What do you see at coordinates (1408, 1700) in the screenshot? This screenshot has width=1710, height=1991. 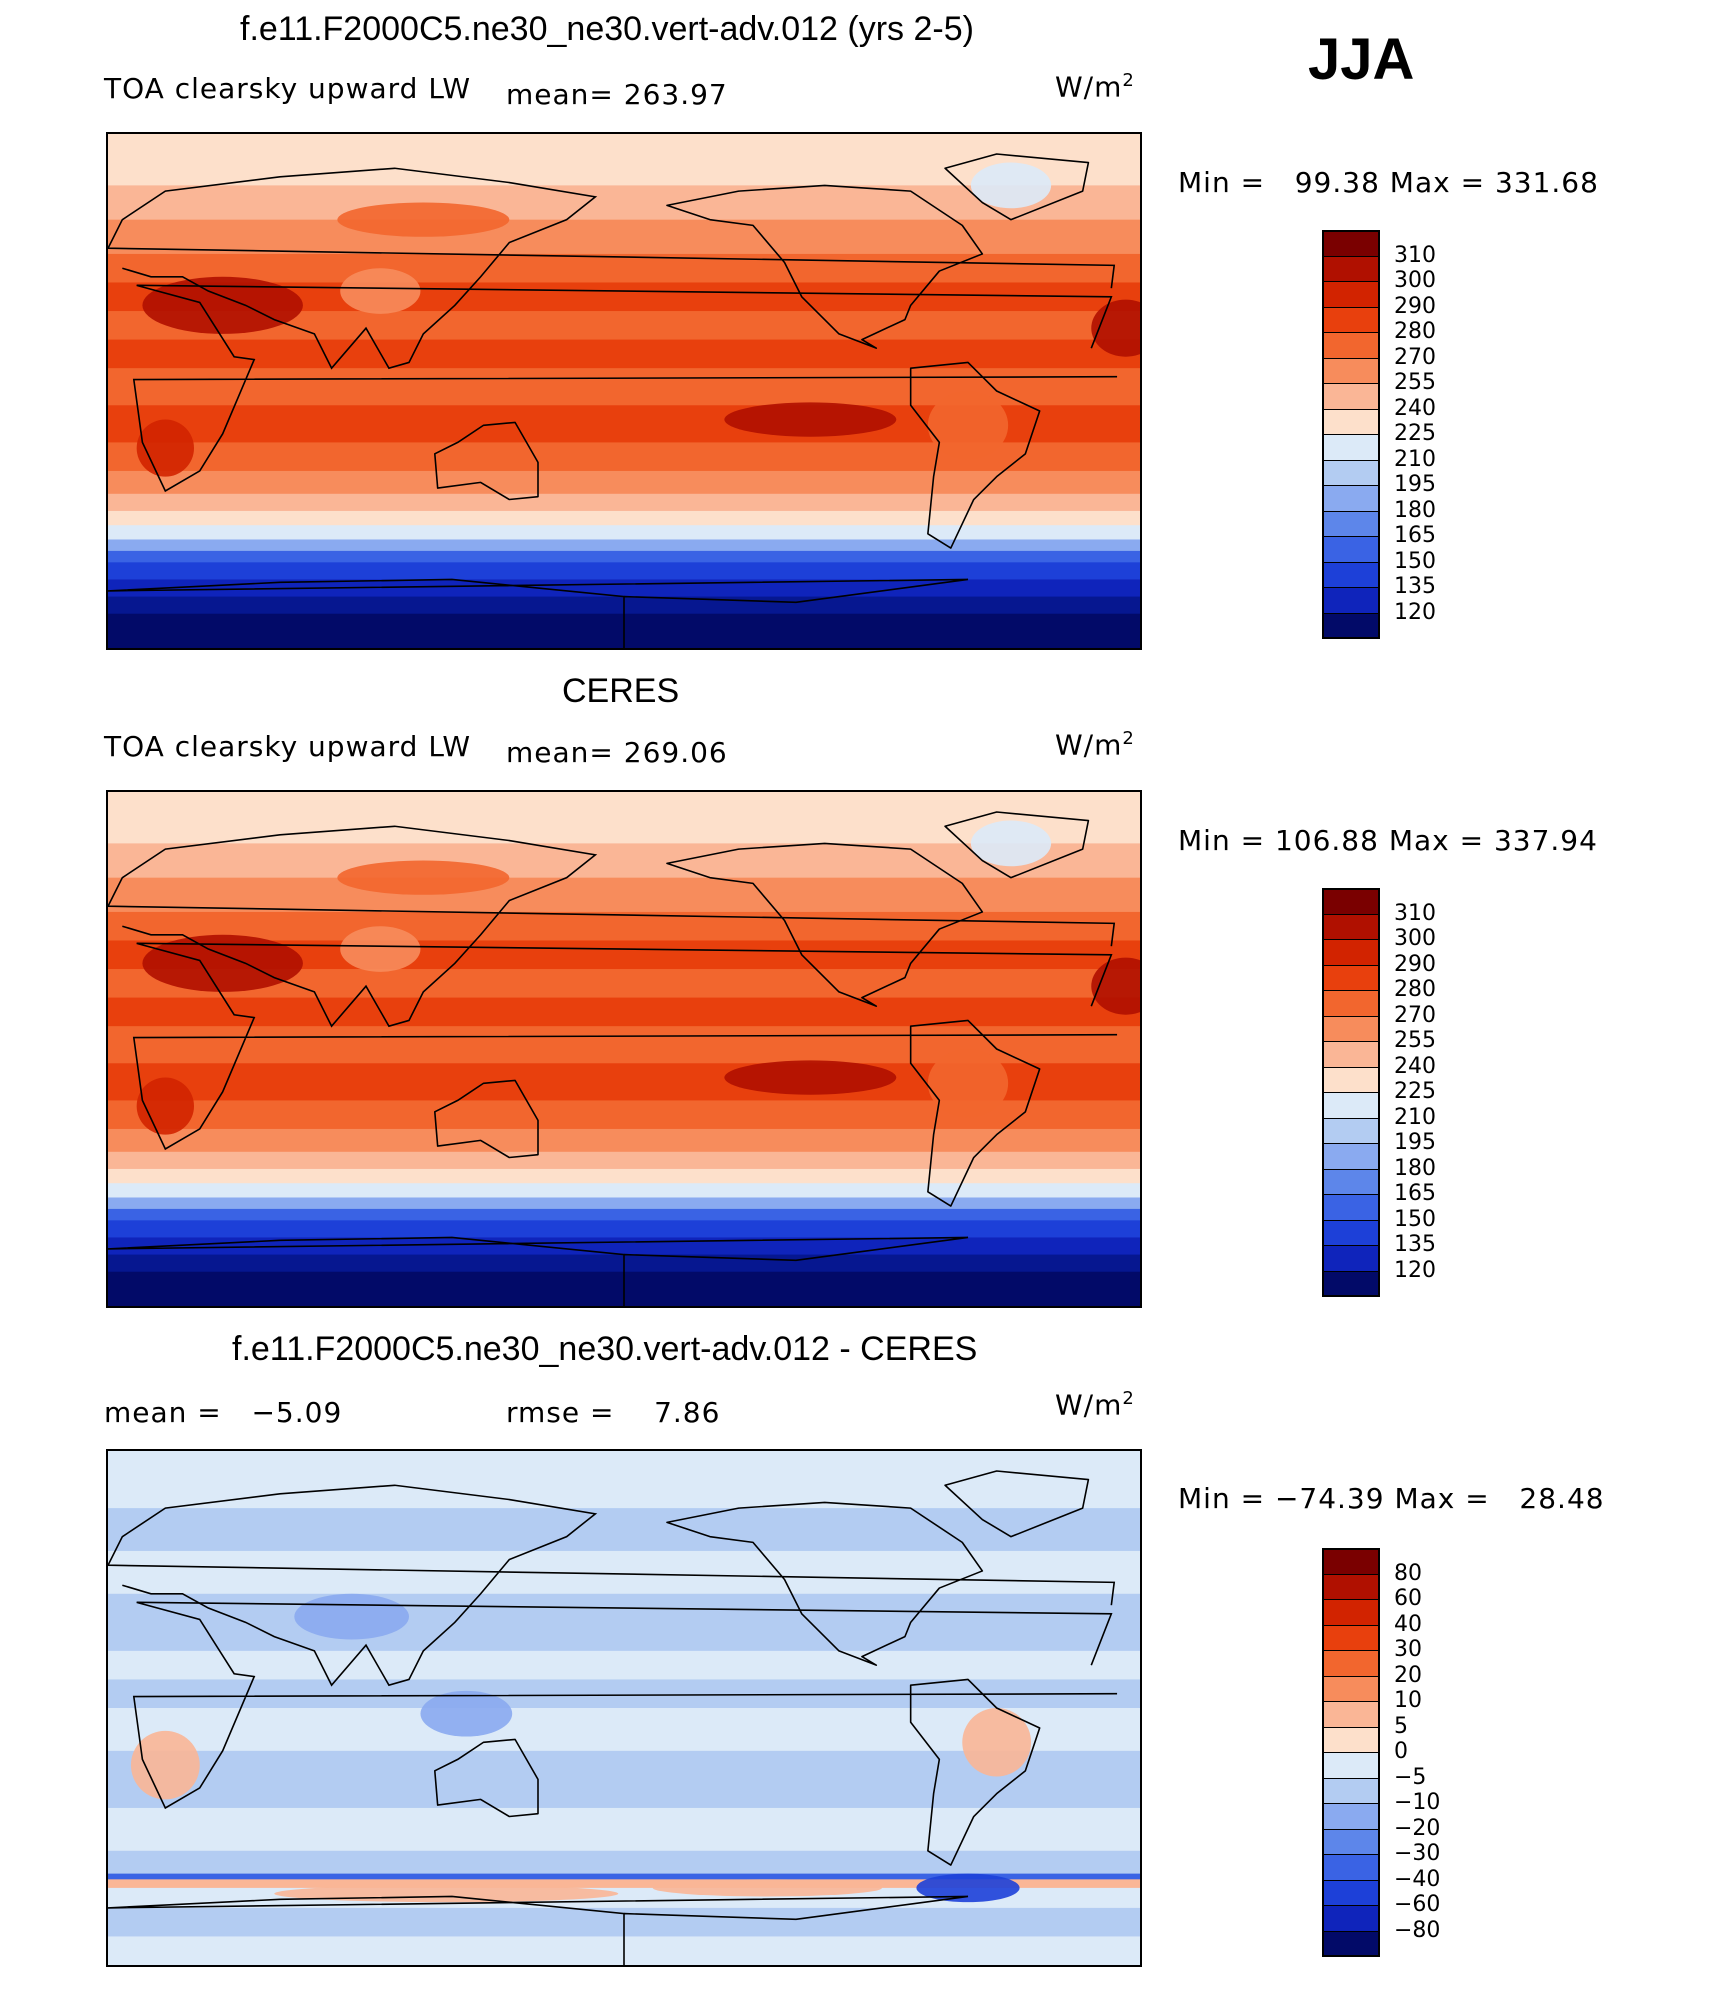 I see `panel3-colorbar-tick-label: 10` at bounding box center [1408, 1700].